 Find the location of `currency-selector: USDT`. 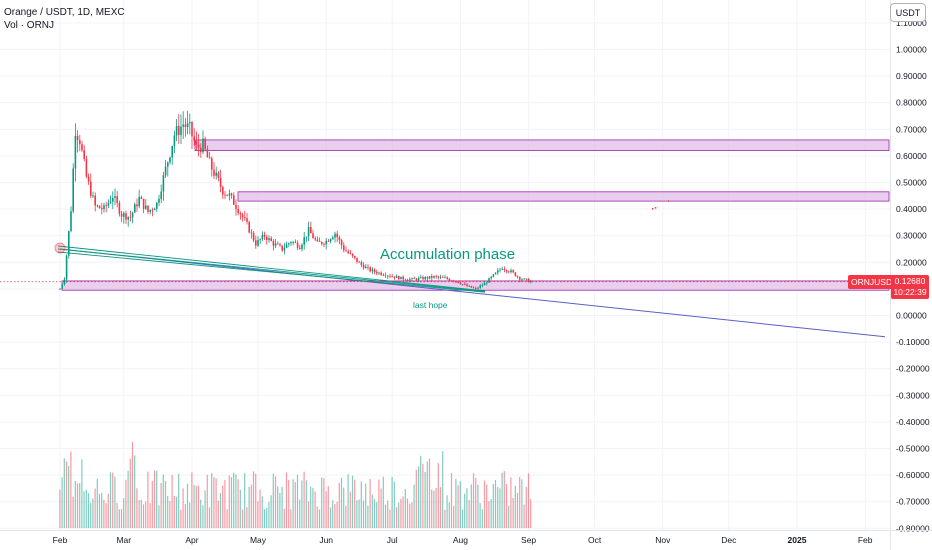

currency-selector: USDT is located at coordinates (908, 12).